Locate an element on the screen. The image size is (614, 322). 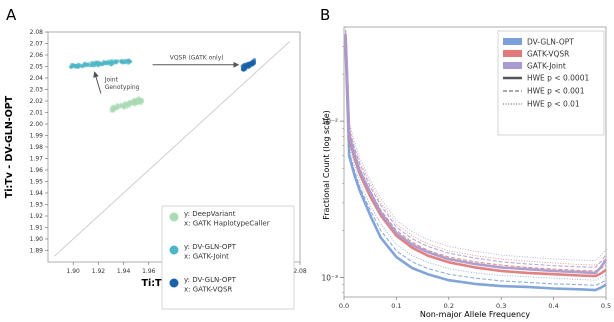
y-tick-label-a: 1.91 is located at coordinates (37, 228).